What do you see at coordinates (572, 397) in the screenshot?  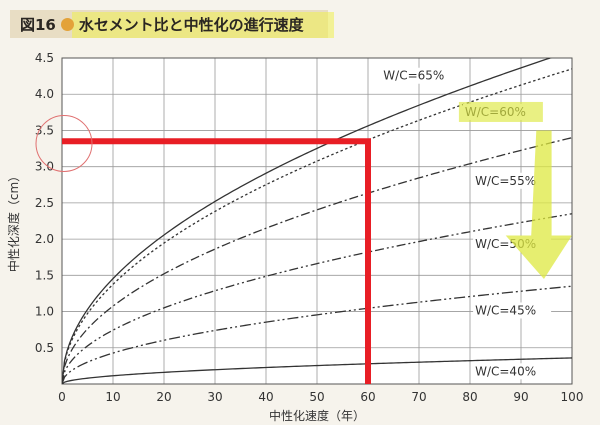 I see `x-tick-label: 100` at bounding box center [572, 397].